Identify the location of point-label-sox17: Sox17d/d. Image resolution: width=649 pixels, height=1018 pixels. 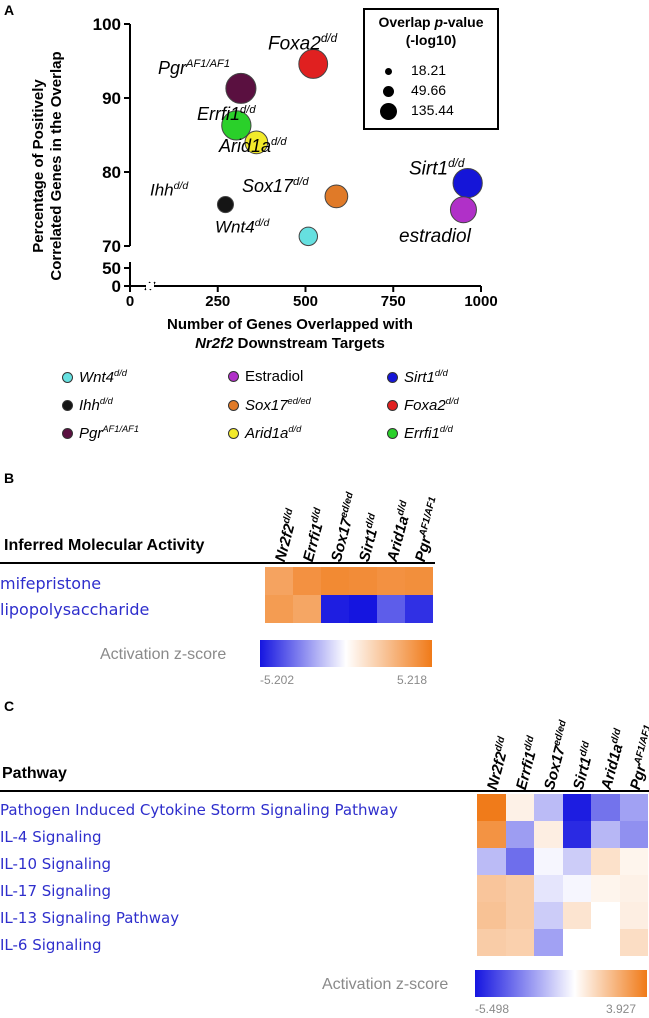
(275, 186).